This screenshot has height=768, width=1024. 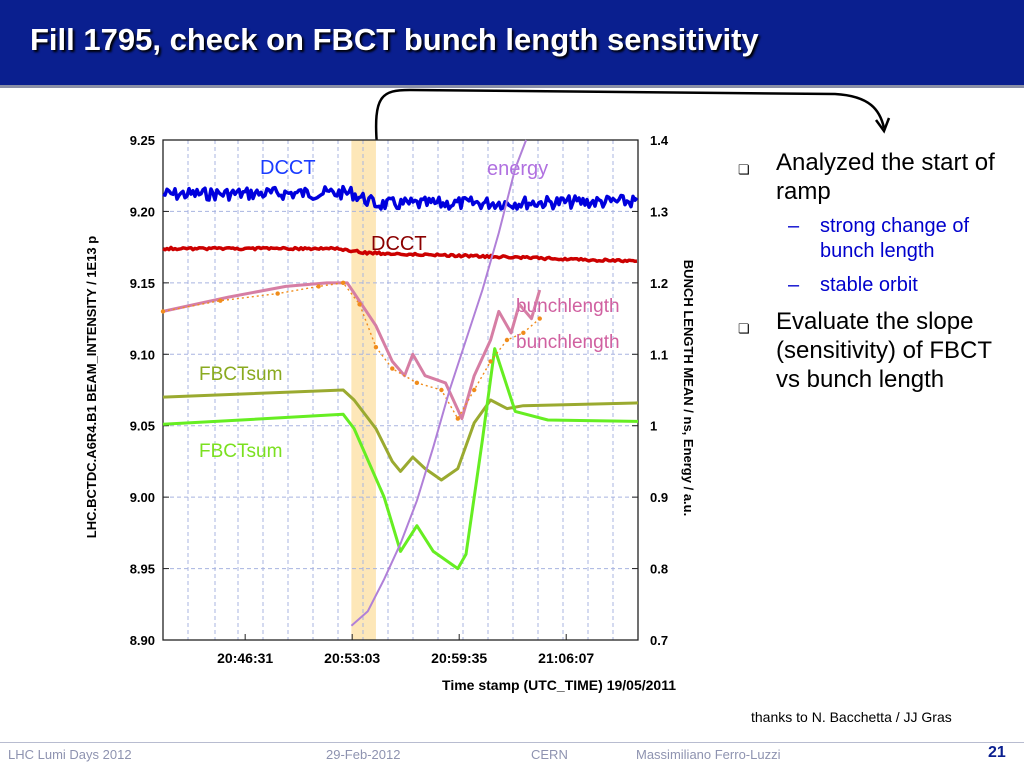 What do you see at coordinates (517, 169) in the screenshot?
I see `series-annotation: energy` at bounding box center [517, 169].